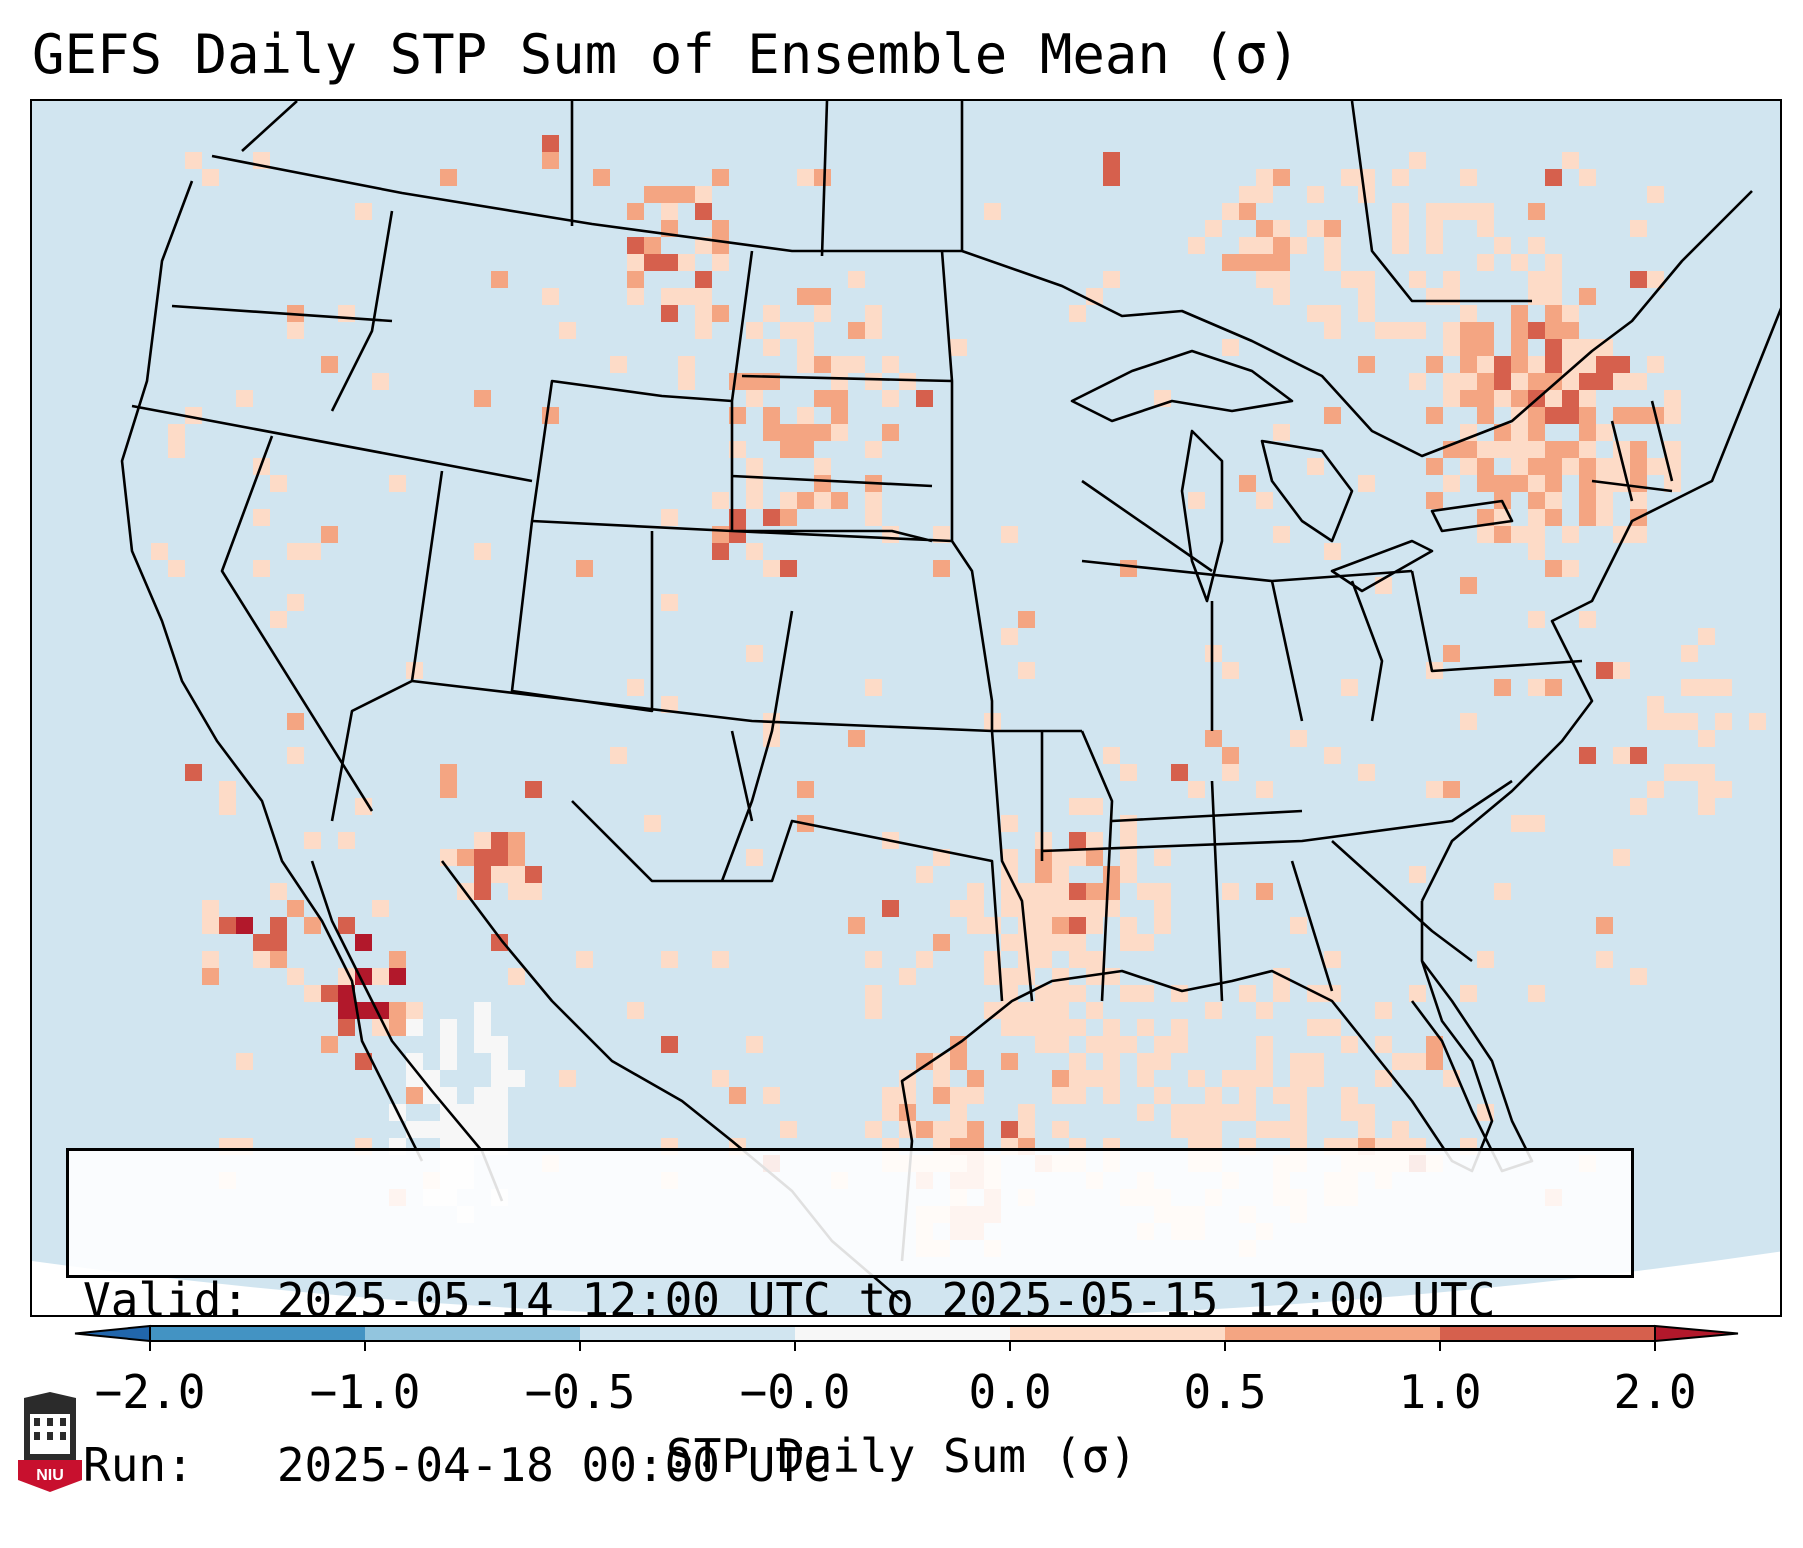  What do you see at coordinates (550, 160) in the screenshot?
I see `anomaly-cell-alberta` at bounding box center [550, 160].